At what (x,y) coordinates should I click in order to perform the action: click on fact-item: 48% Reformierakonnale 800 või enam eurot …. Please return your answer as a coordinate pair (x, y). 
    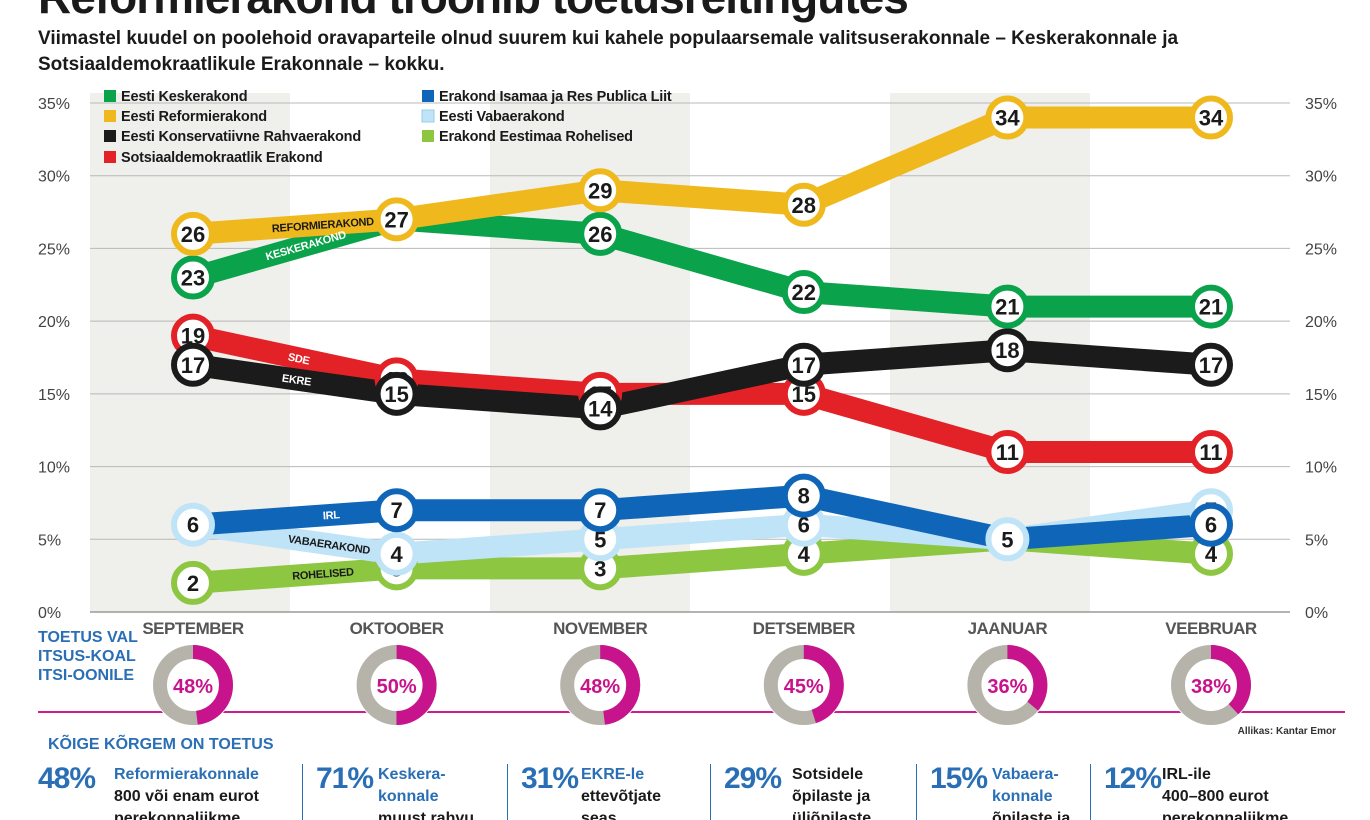
    Looking at the image, I should click on (173, 791).